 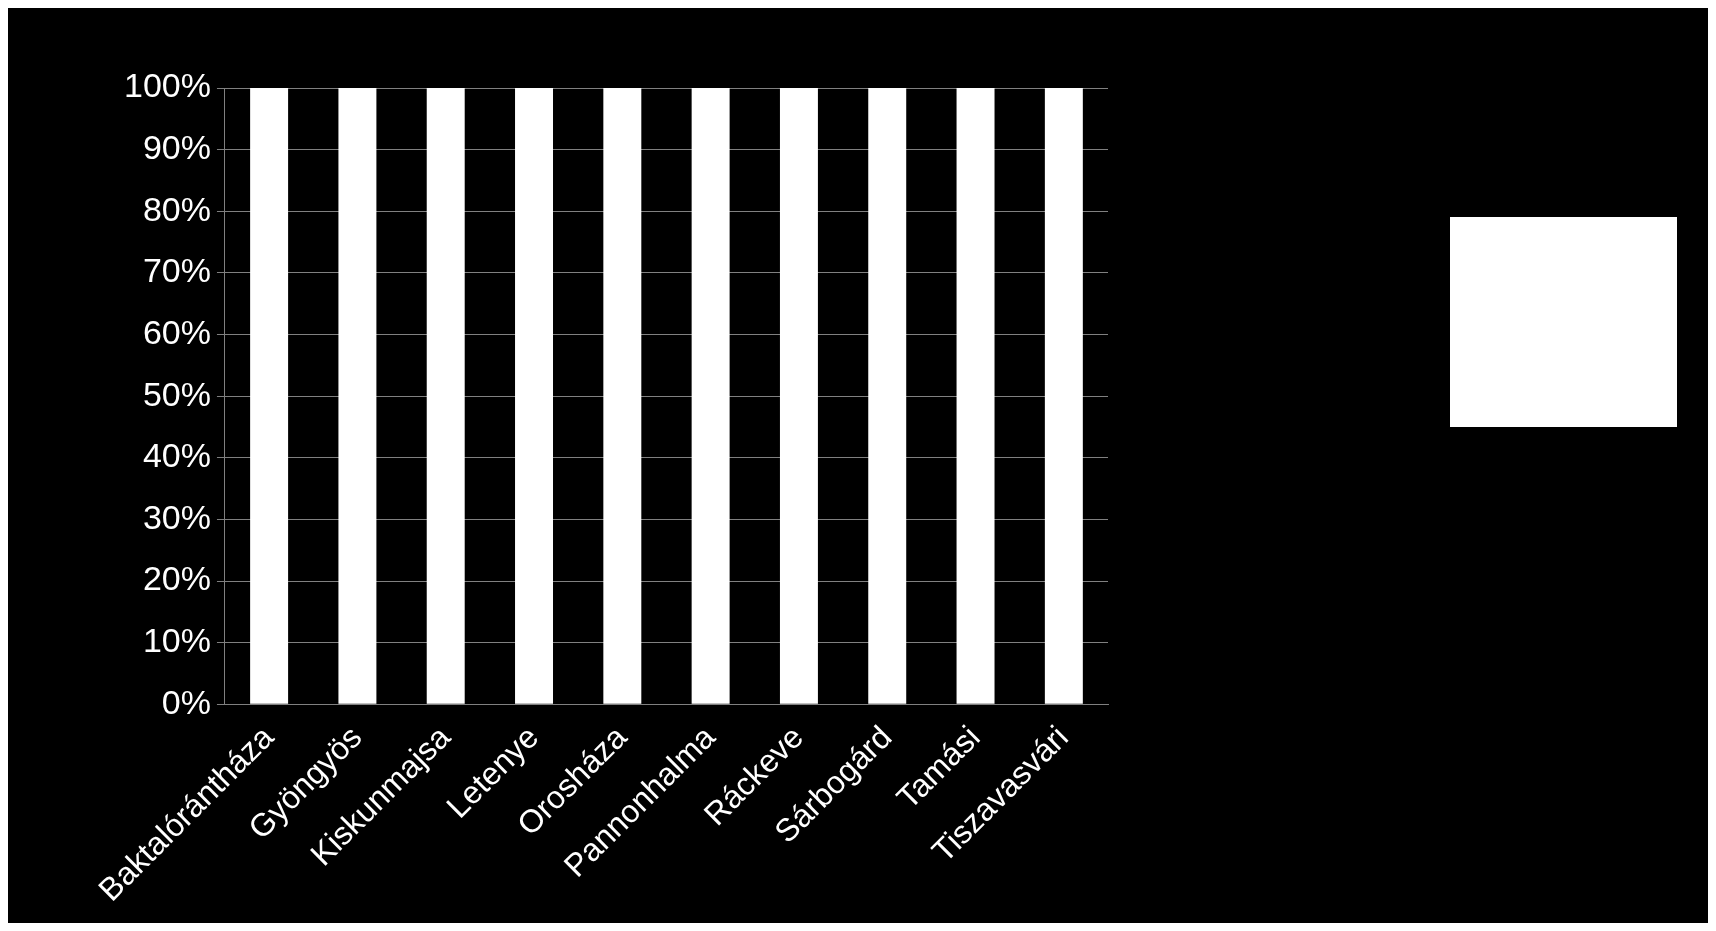 What do you see at coordinates (176, 455) in the screenshot?
I see `y-tick-label: 40%` at bounding box center [176, 455].